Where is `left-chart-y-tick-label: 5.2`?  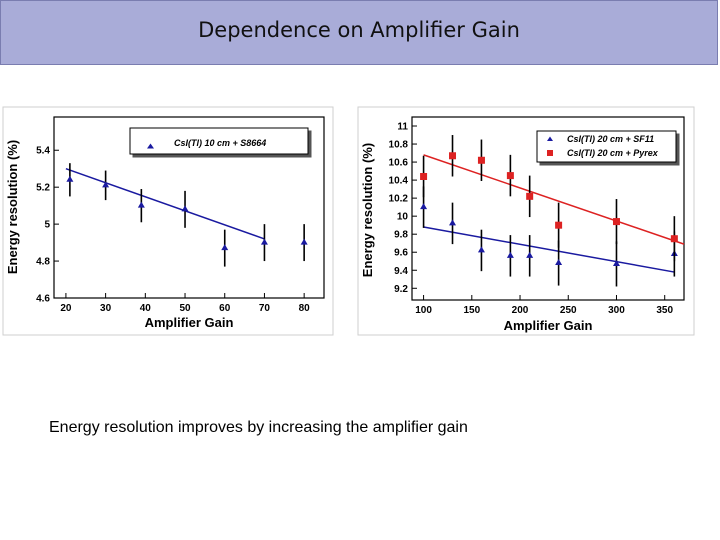
left-chart-y-tick-label: 5.2 is located at coordinates (43, 188).